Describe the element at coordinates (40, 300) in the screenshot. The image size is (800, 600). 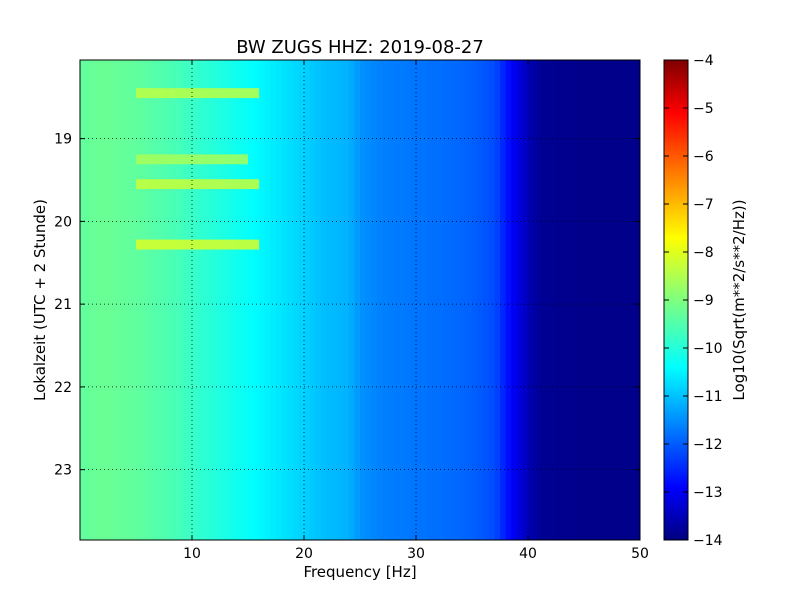
I see `y-axis-label: Lokalzeit (UTC + 2 Stunde)` at that location.